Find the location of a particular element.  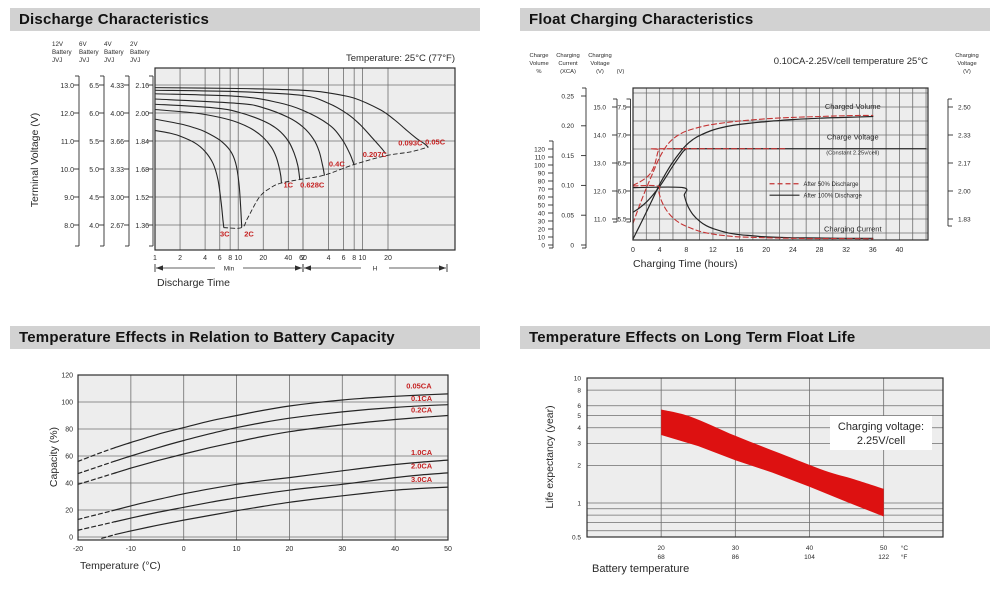

axis-column-header: Charging is located at coordinates (600, 56).